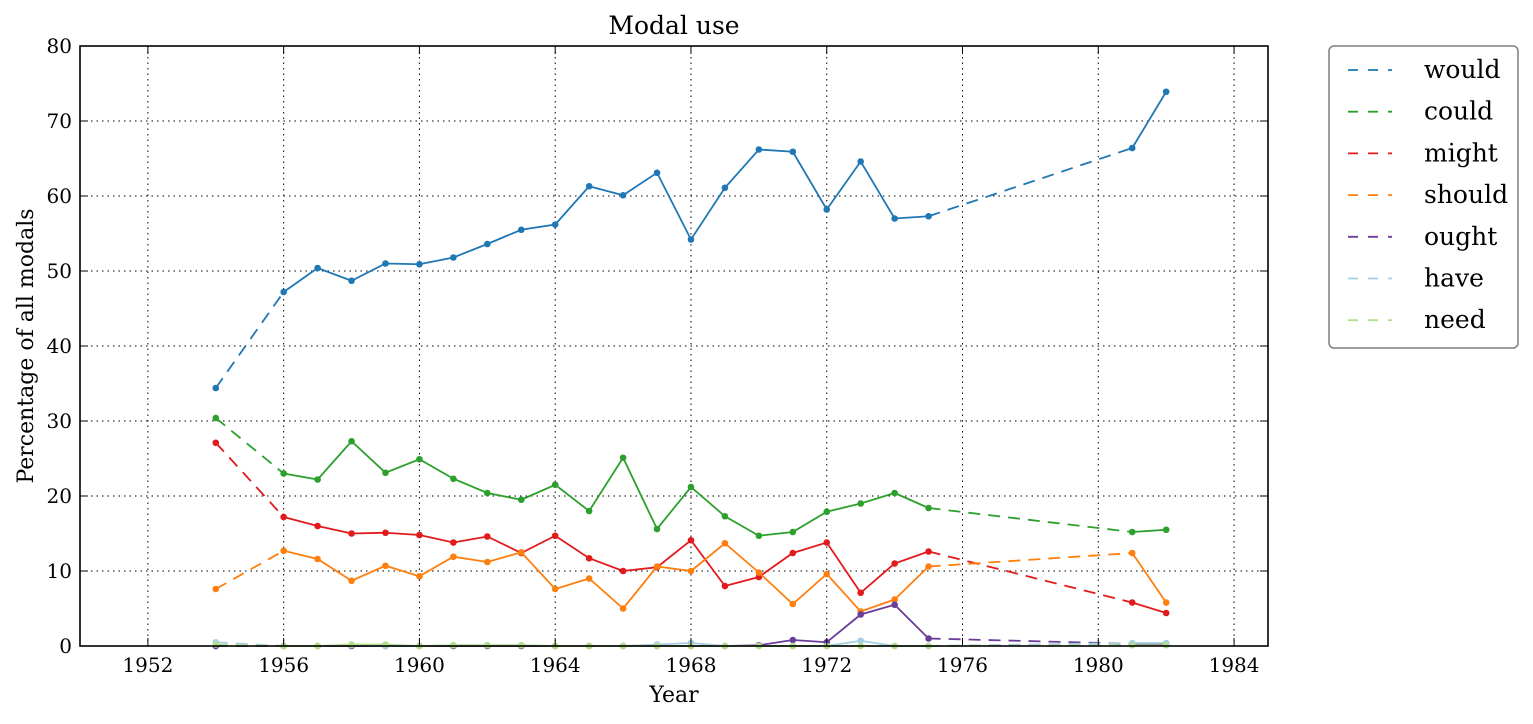 The image size is (1533, 724). Describe the element at coordinates (1466, 194) in the screenshot. I see `legend-label: should` at that location.